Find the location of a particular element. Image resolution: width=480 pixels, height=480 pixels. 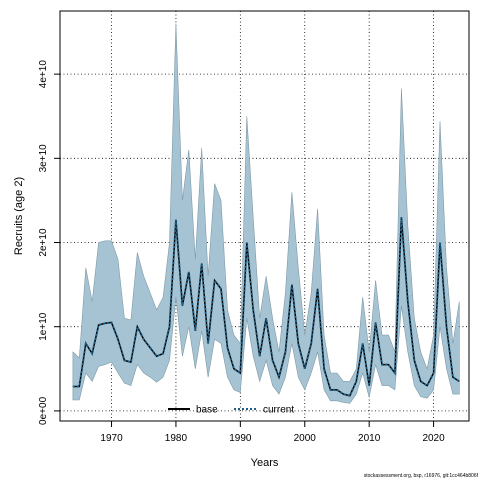

legend: base current is located at coordinates (231, 410).